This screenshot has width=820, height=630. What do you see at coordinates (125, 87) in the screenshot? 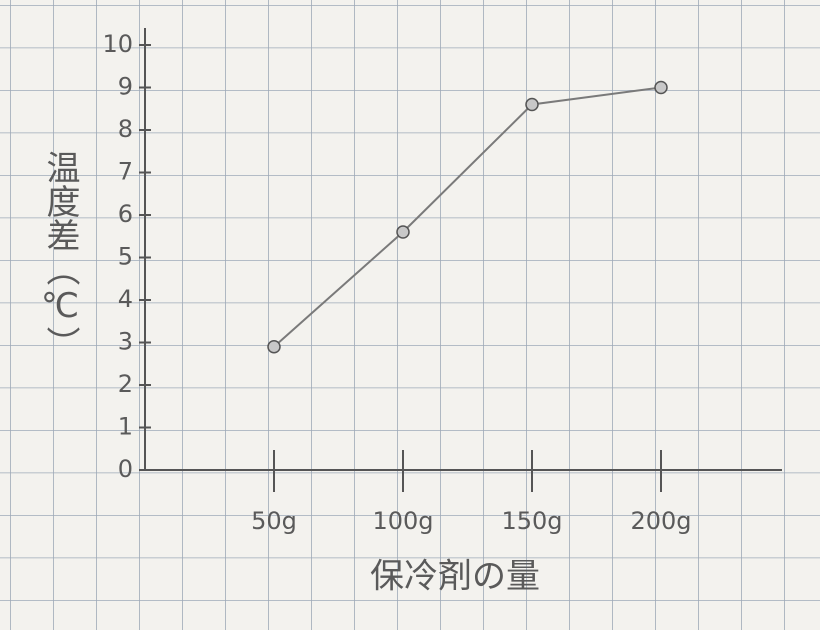
I see `y-tick-label: 9` at bounding box center [125, 87].